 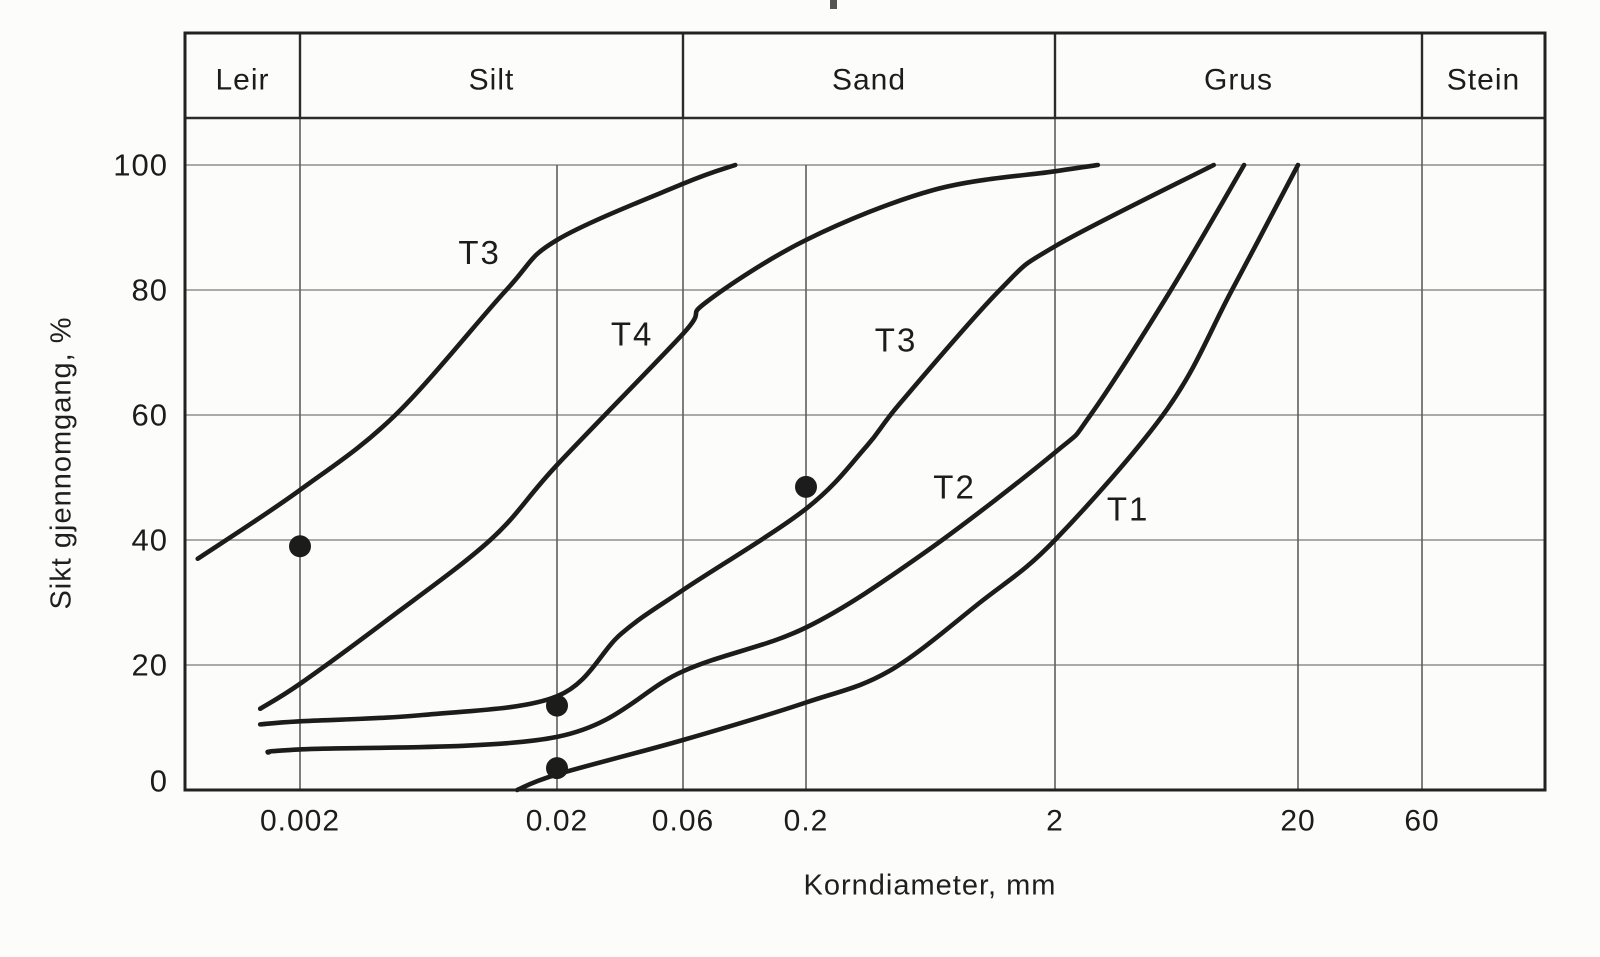 What do you see at coordinates (632, 333) in the screenshot?
I see `curve-label-t4: T4` at bounding box center [632, 333].